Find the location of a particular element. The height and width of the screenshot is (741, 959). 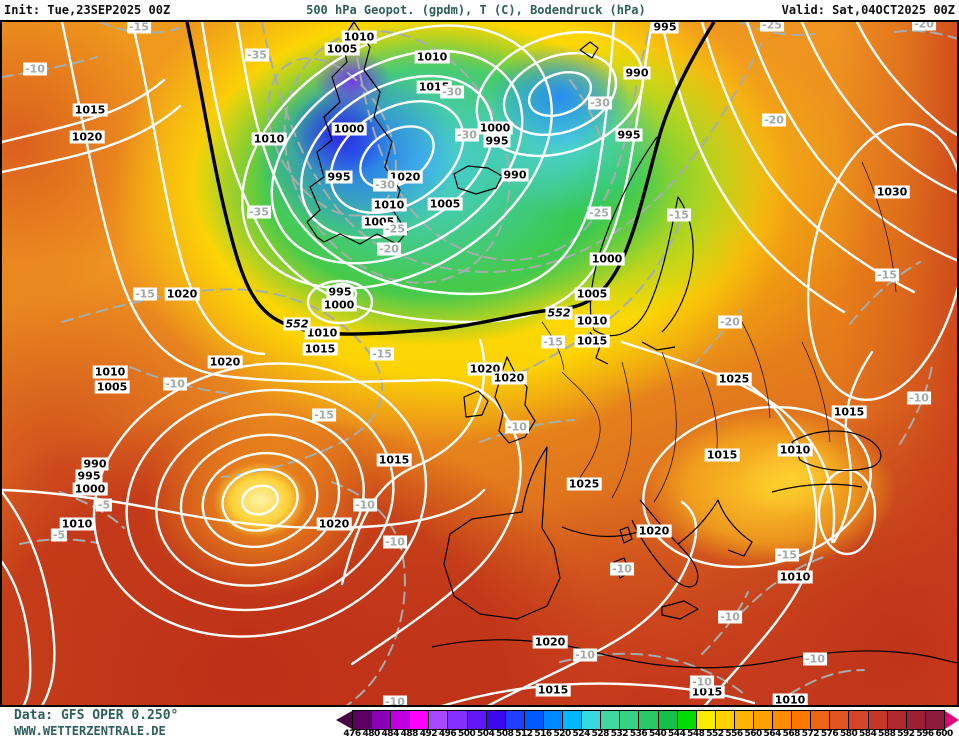

colorbar-tick: 544 is located at coordinates (677, 734).